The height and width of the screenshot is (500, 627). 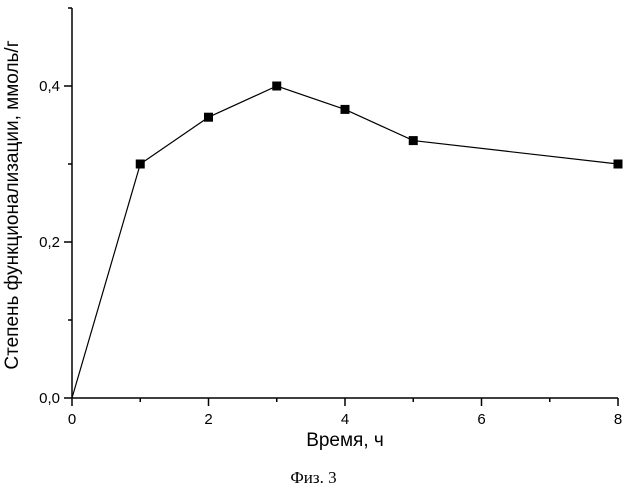 I want to click on y-axis-ticks: 0,0 0,2 0,4, so click(x=55, y=207).